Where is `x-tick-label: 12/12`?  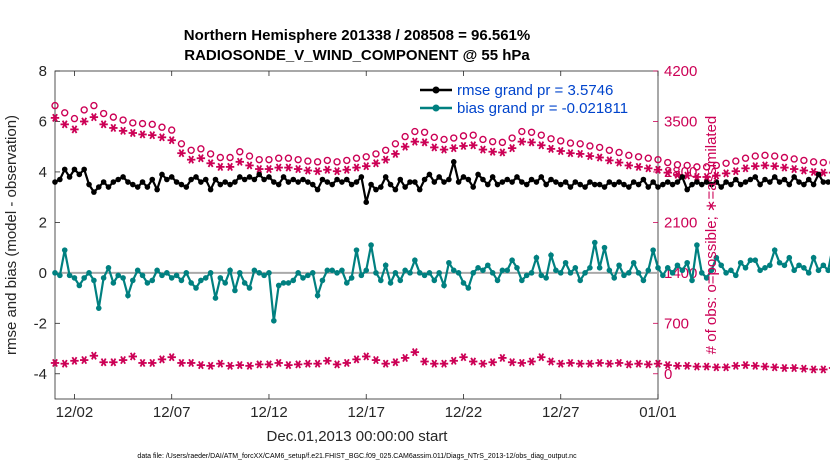 x-tick-label: 12/12 is located at coordinates (269, 412).